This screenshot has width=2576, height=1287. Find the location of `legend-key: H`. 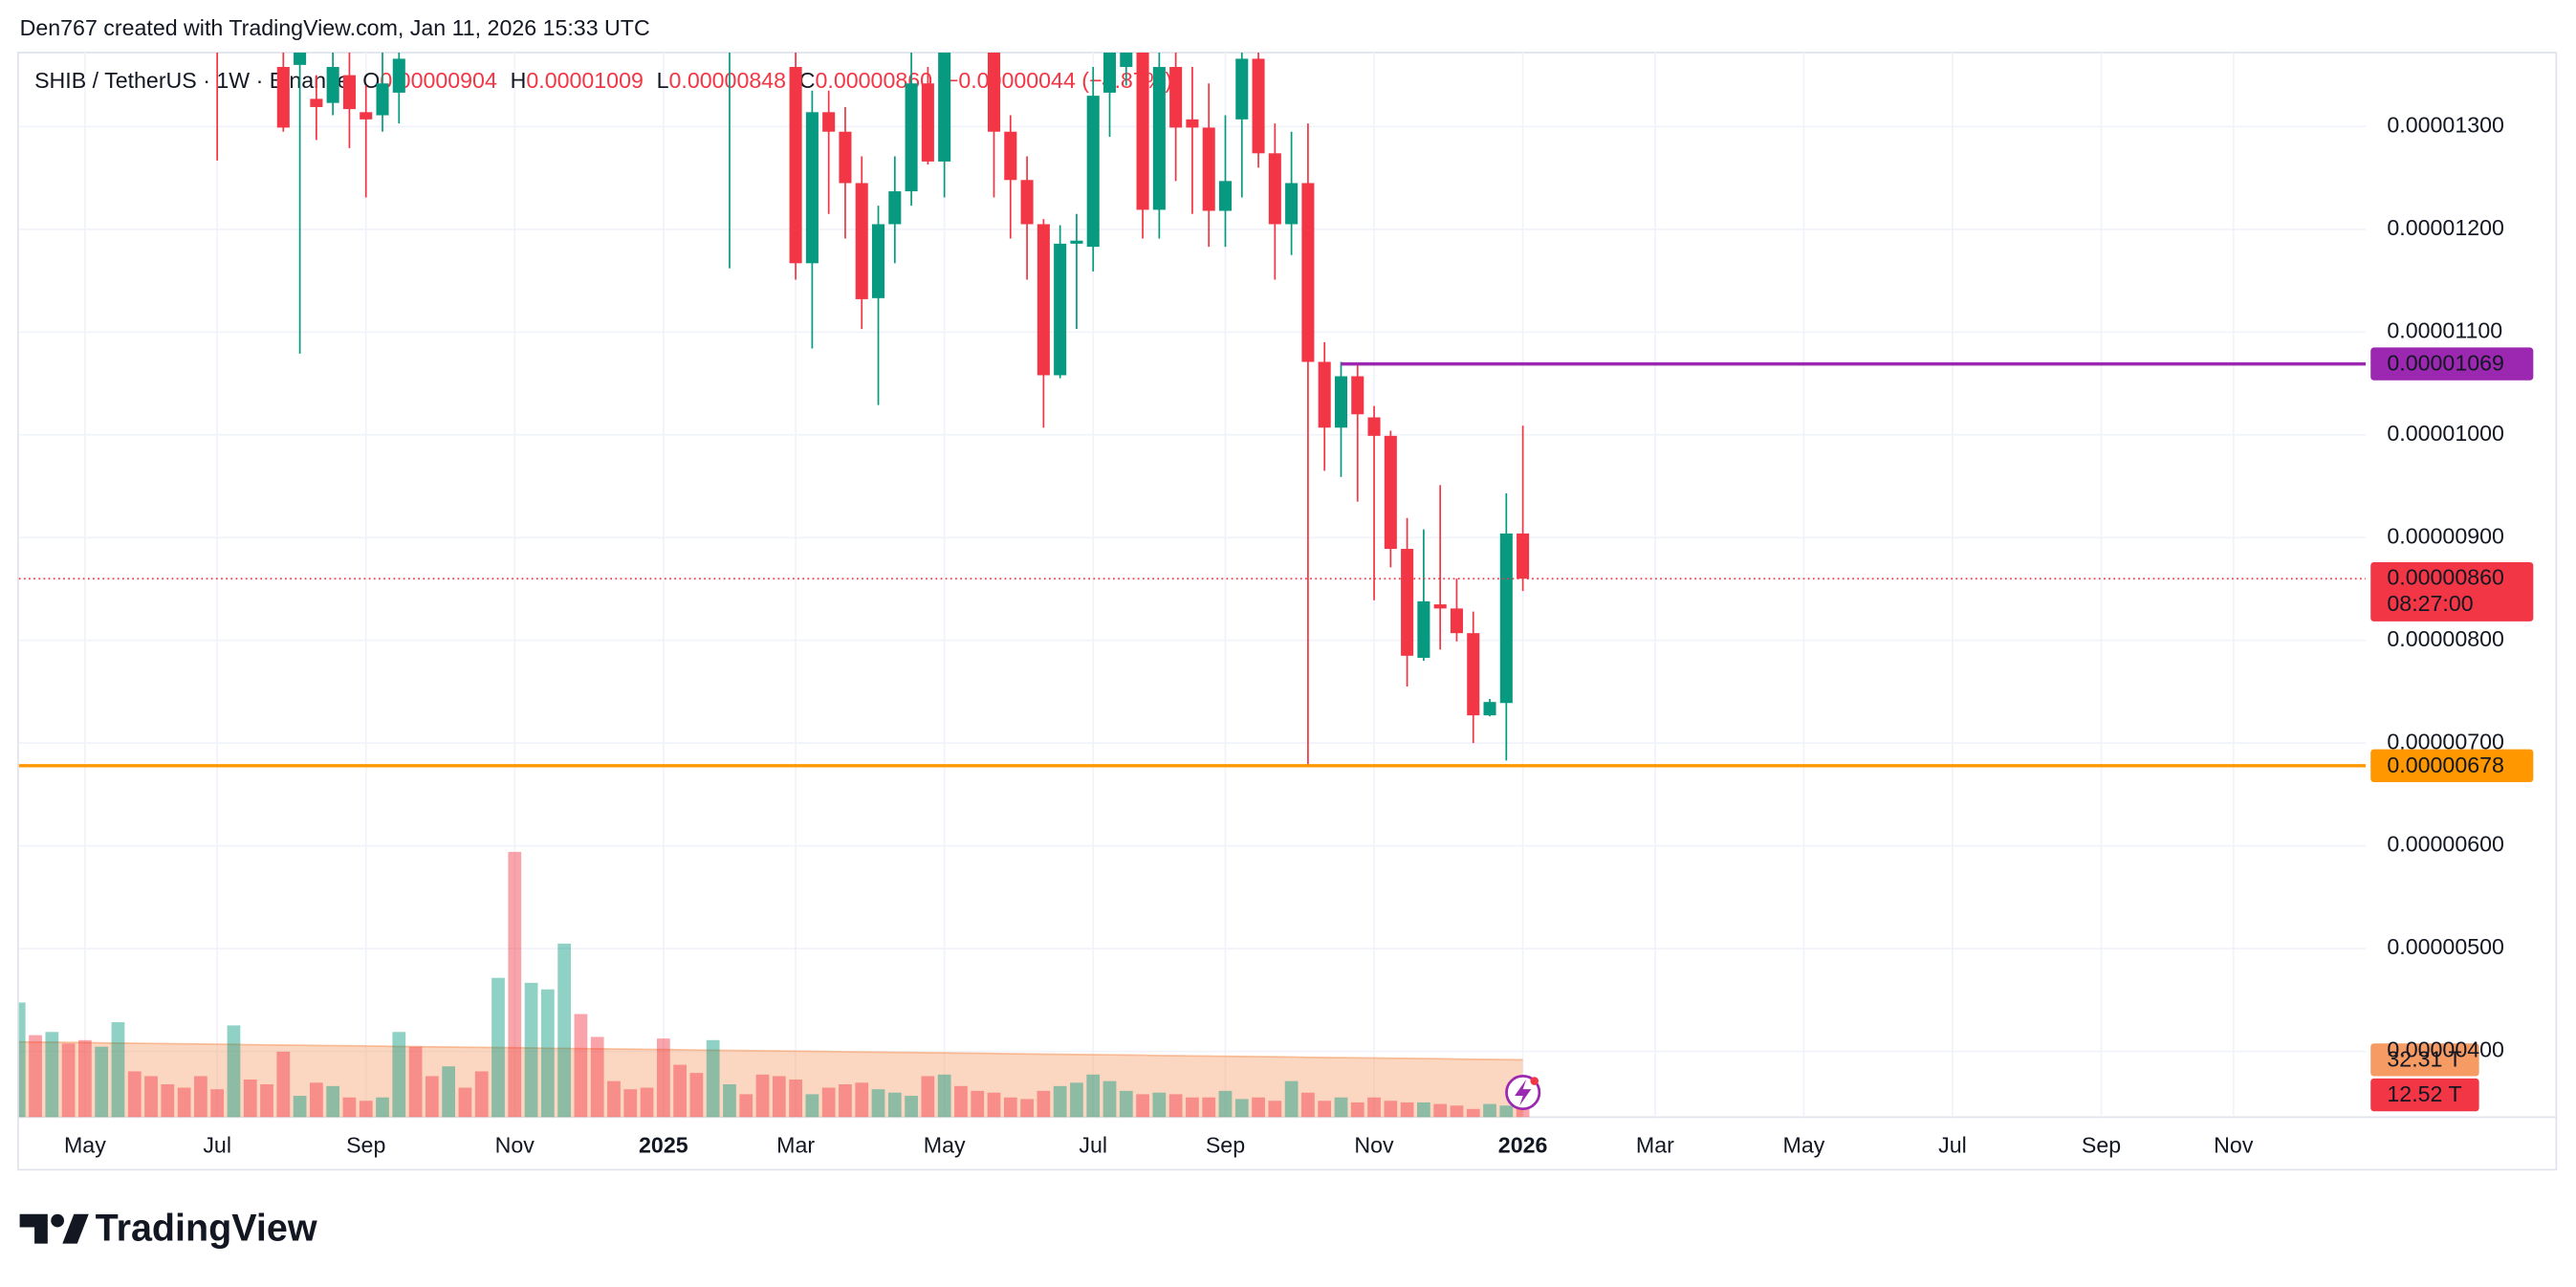

legend-key: H is located at coordinates (519, 81).